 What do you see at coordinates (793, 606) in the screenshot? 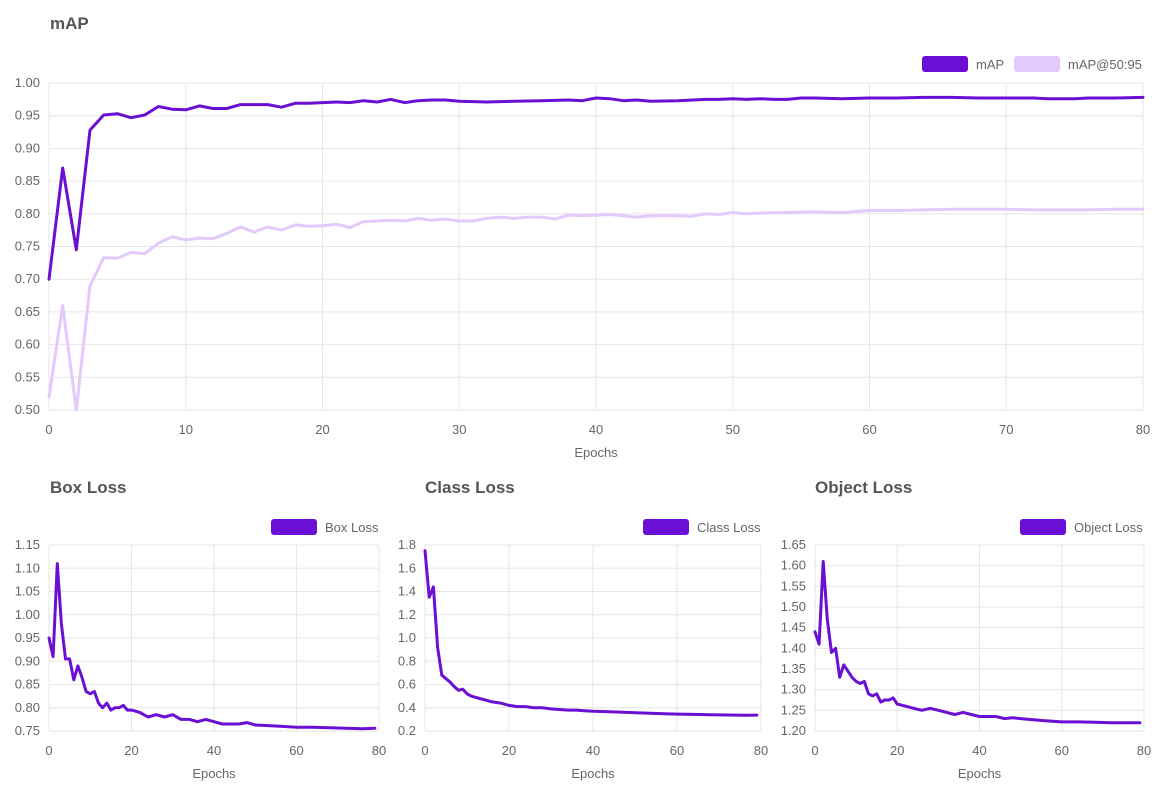
I see `object-loss-y-tick-label: 1.50` at bounding box center [793, 606].